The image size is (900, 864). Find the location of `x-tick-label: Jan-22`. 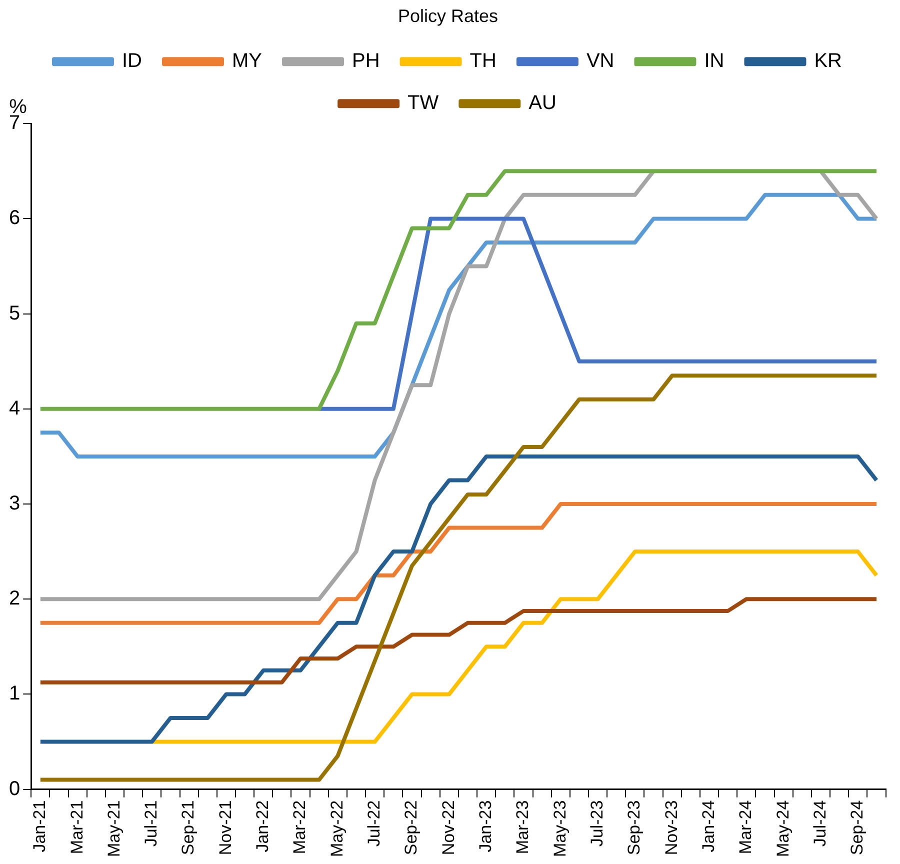

x-tick-label: Jan-22 is located at coordinates (262, 826).